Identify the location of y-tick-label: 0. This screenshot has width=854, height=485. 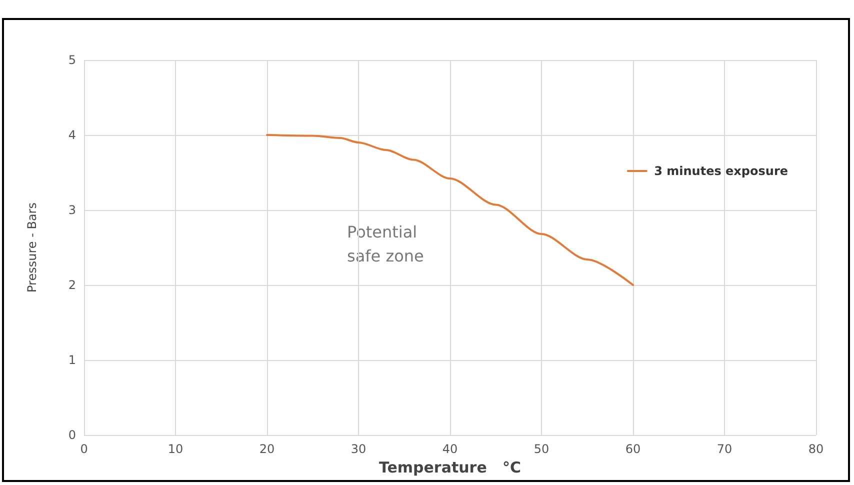
(72, 435).